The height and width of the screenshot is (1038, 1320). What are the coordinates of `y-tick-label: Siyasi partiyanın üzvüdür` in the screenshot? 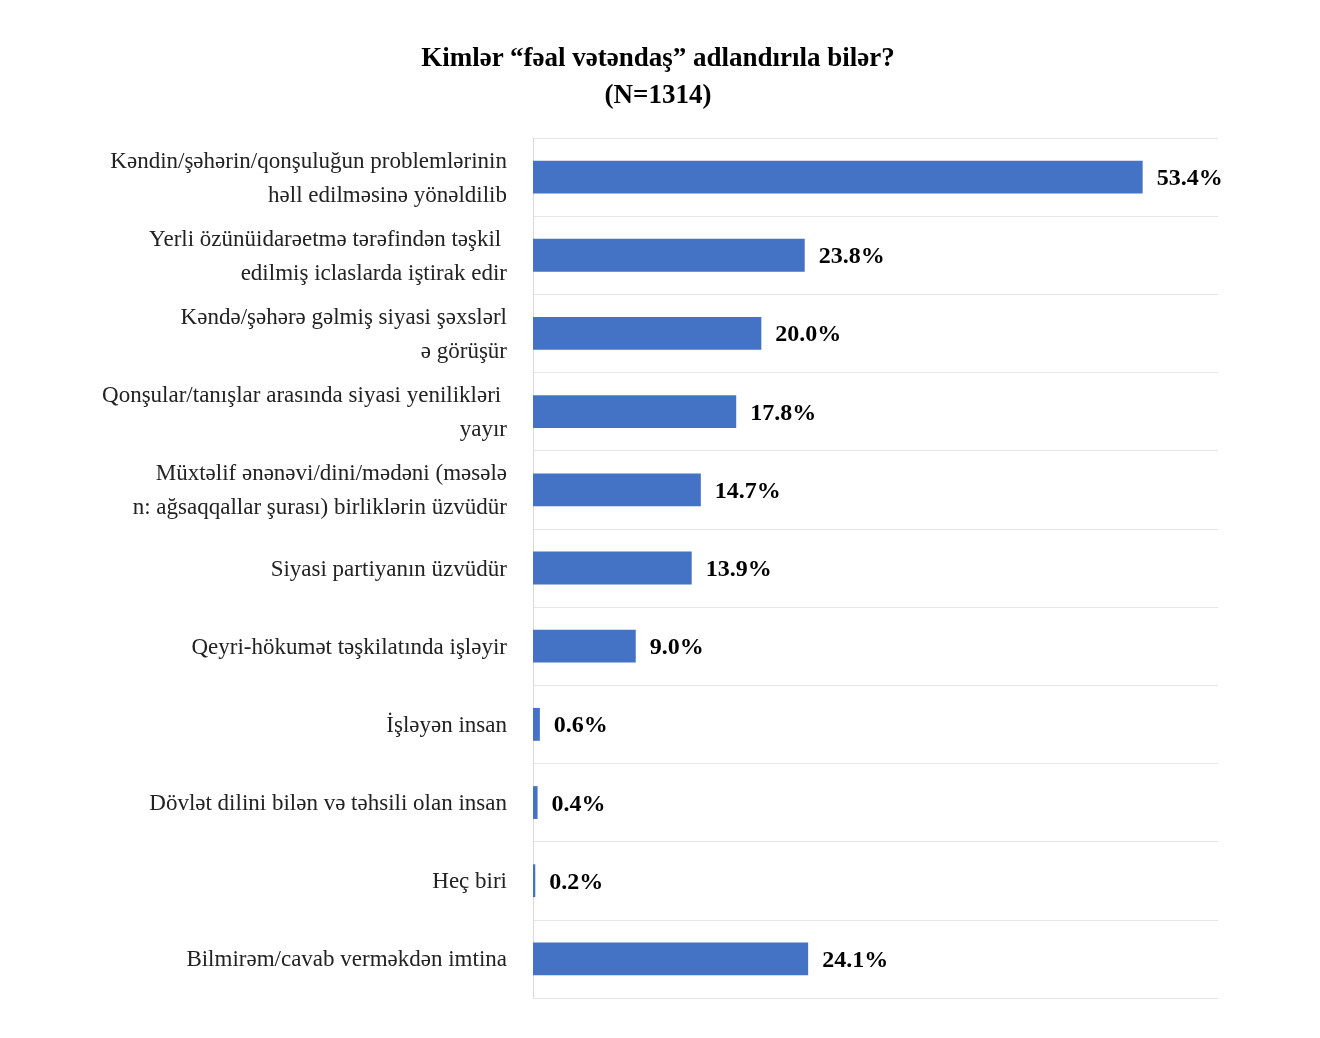 It's located at (389, 568).